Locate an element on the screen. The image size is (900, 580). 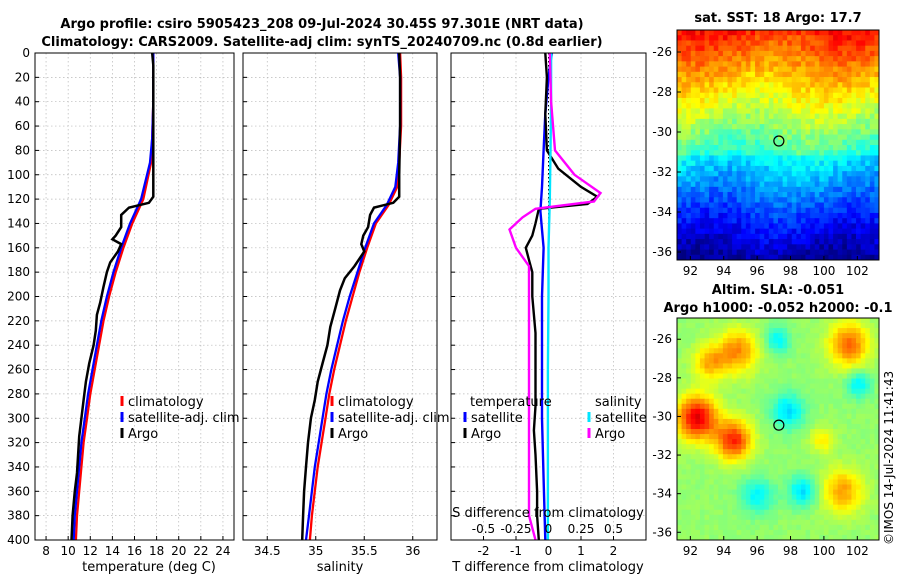
map-x-tick-label: 98 is located at coordinates (790, 551).